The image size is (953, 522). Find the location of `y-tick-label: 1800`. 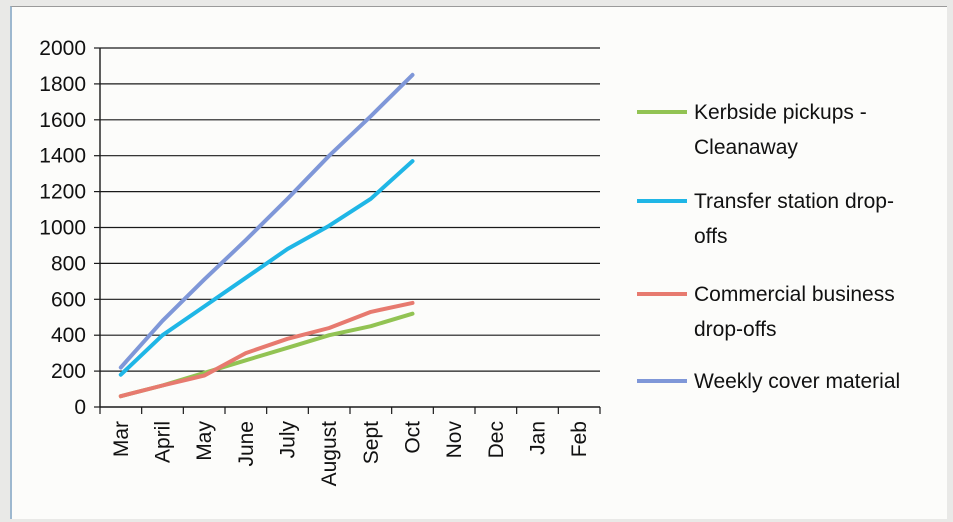

y-tick-label: 1800 is located at coordinates (62, 84).